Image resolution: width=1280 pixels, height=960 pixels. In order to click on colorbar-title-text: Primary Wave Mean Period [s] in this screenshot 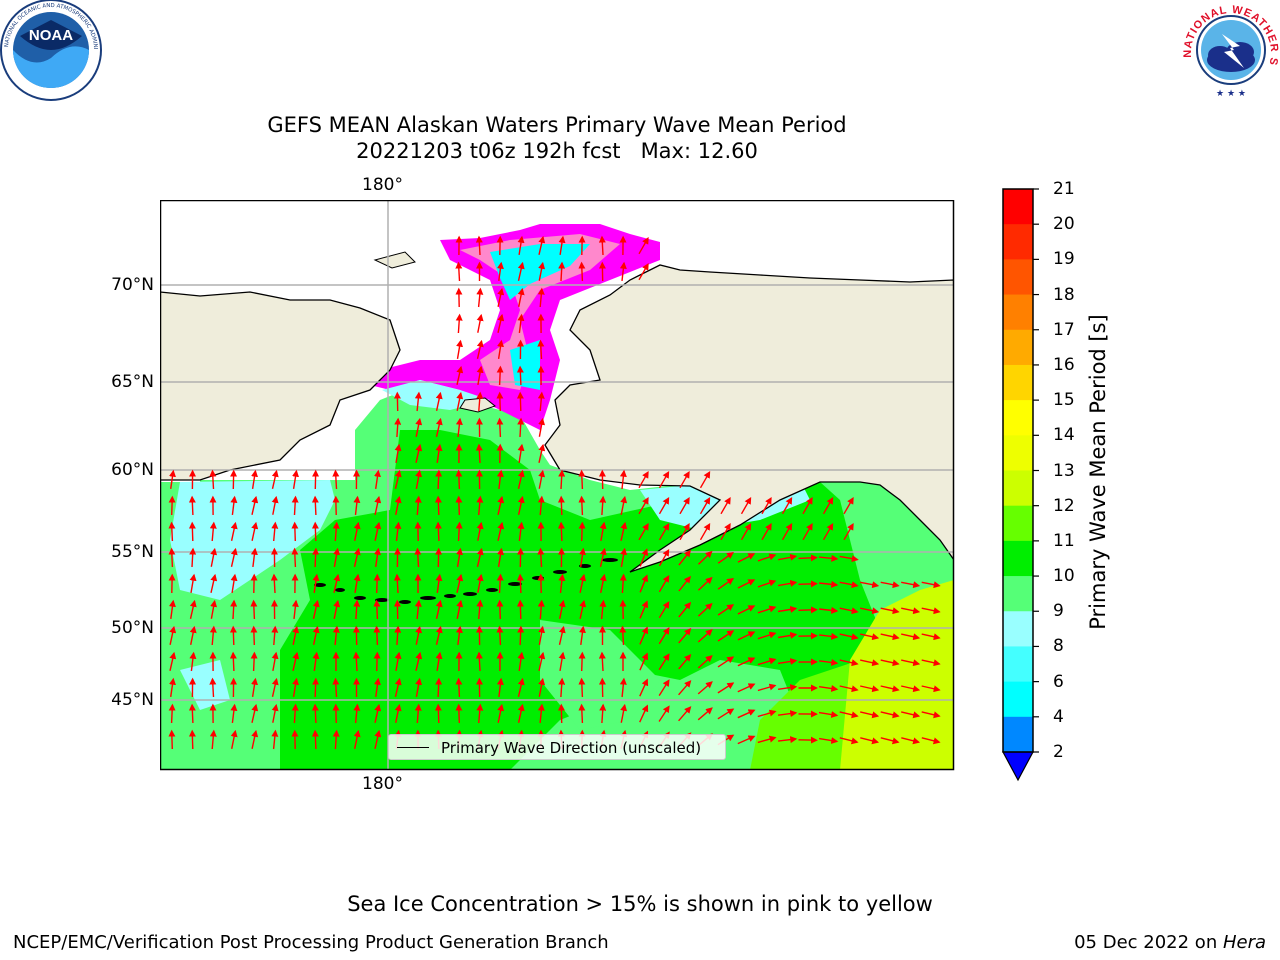, I will do `click(1098, 472)`.